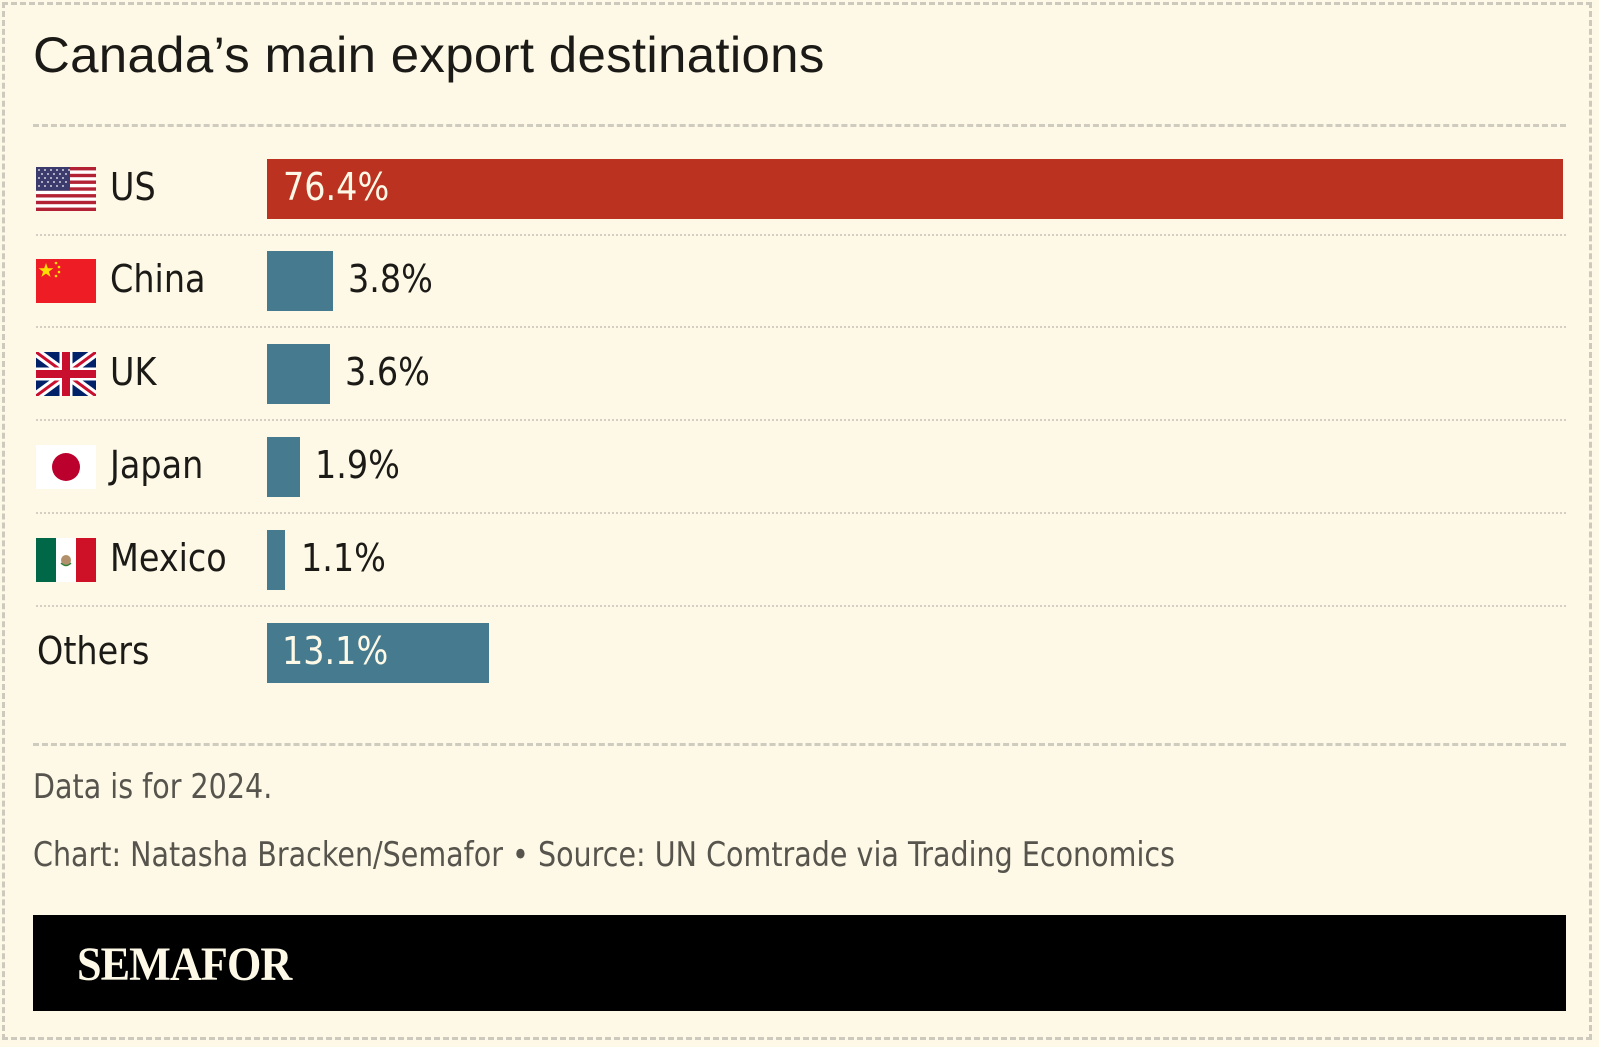  I want to click on bar-row-japan: Japan 1.9%, so click(799, 467).